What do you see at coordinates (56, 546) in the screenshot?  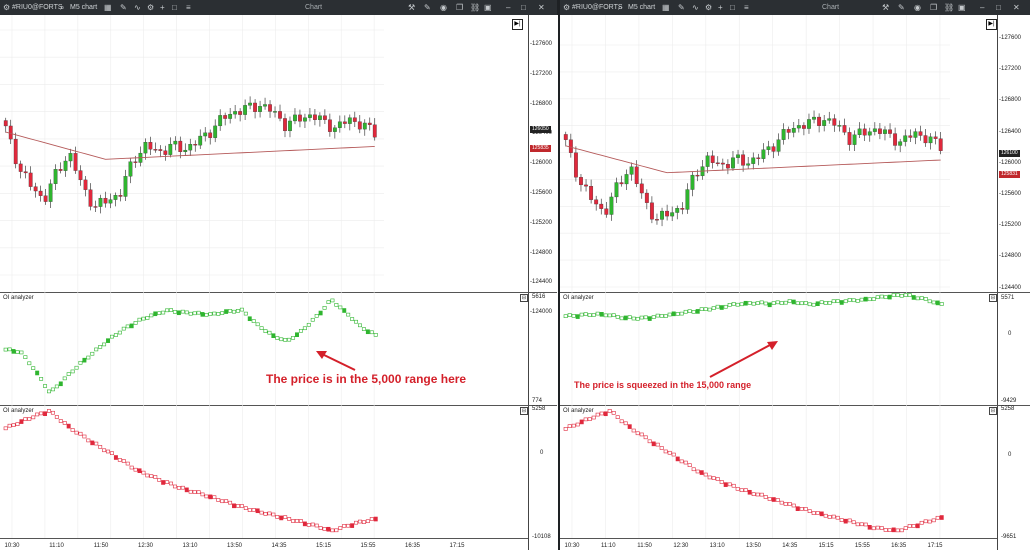 I see `time-tick-label: 11:10` at bounding box center [56, 546].